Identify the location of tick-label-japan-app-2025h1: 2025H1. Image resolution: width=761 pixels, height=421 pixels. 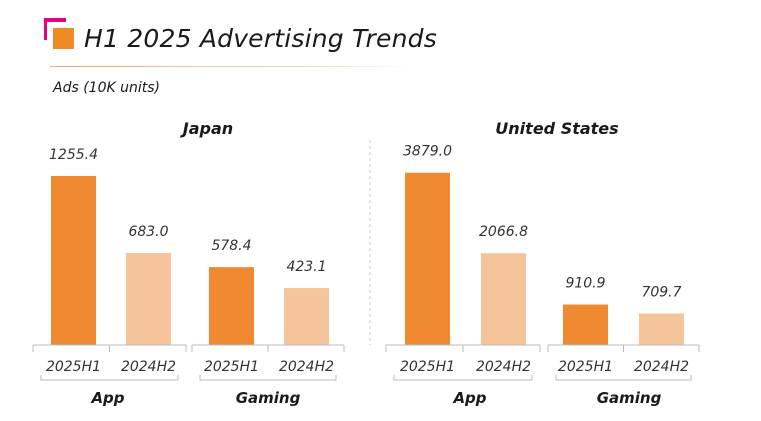
(73, 367).